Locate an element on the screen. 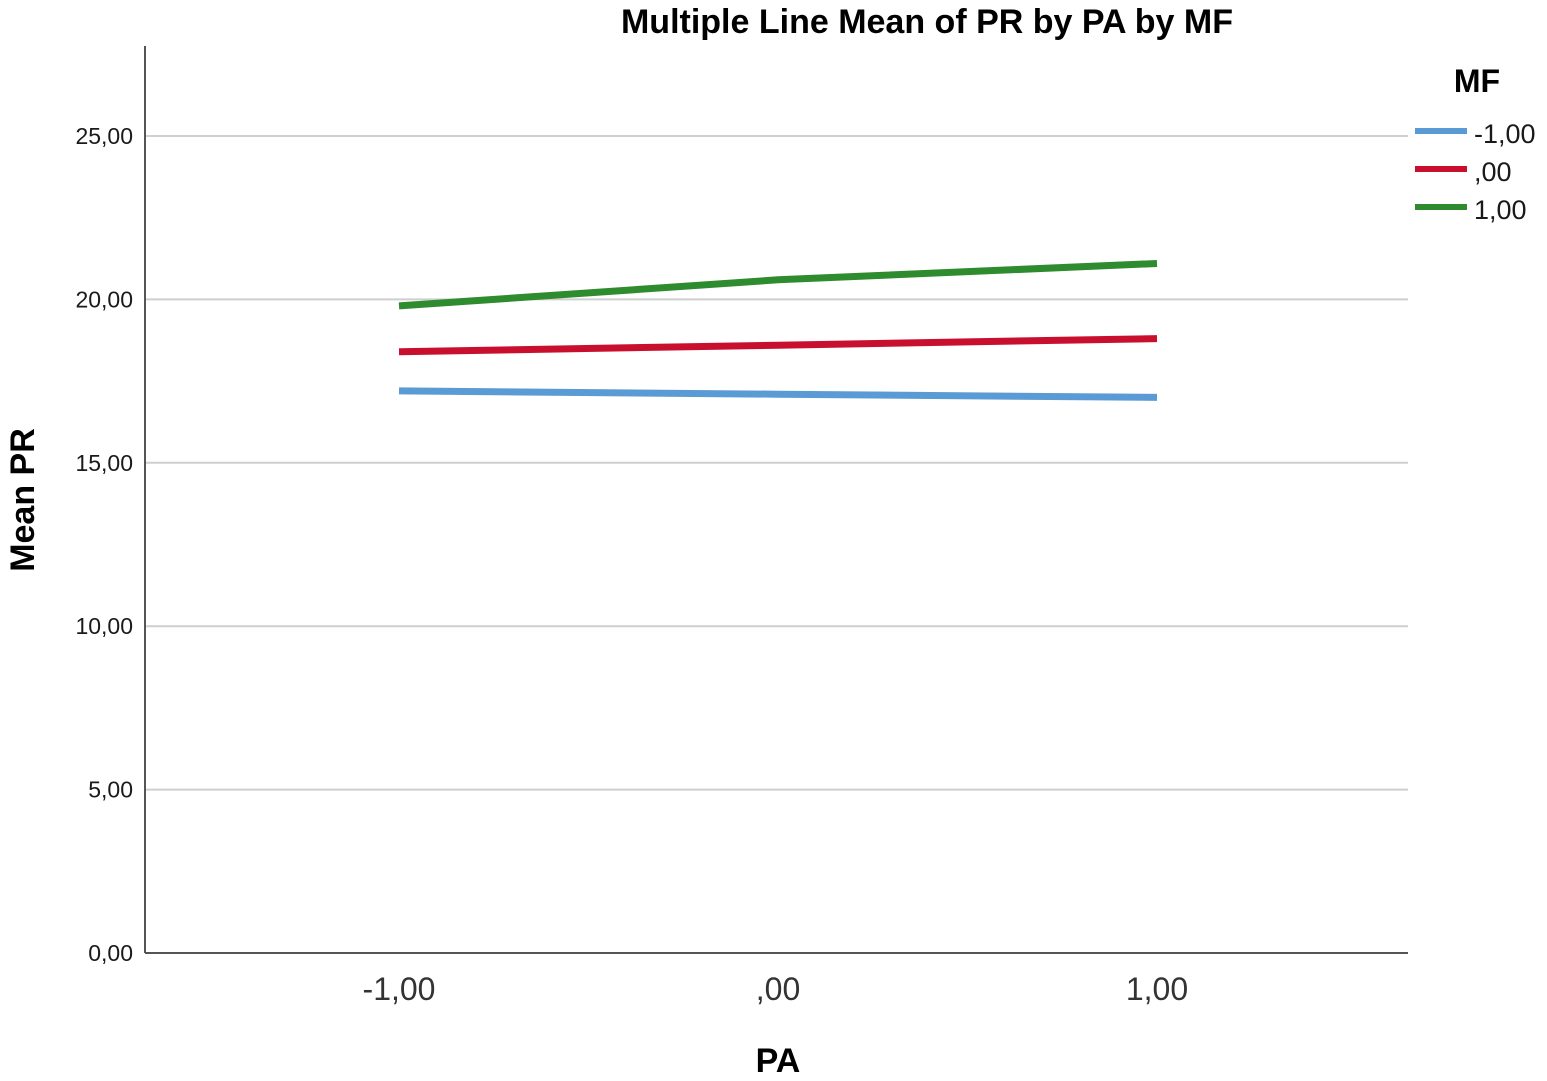  legend: MF -1,00 ,00 1,00 is located at coordinates (1475, 144).